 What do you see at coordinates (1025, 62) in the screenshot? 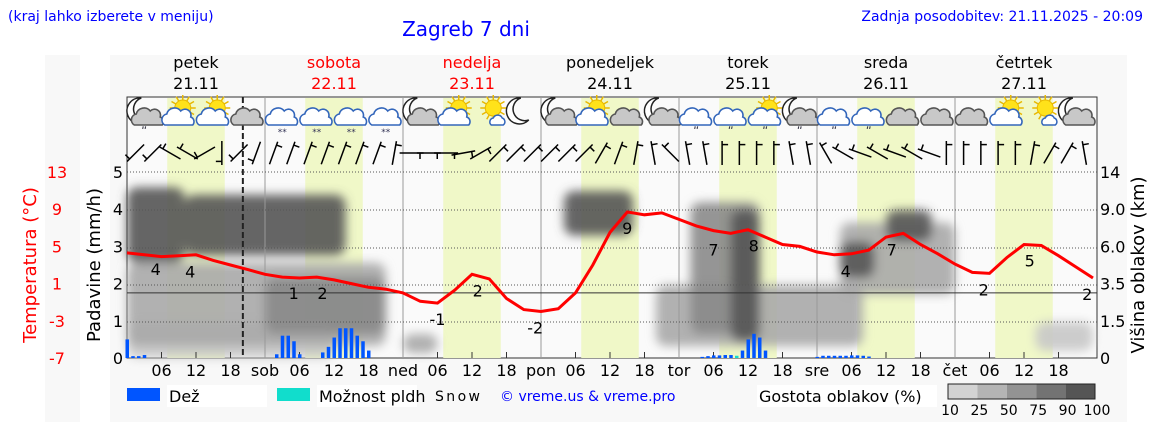
I see `day-name: četrtek` at bounding box center [1025, 62].